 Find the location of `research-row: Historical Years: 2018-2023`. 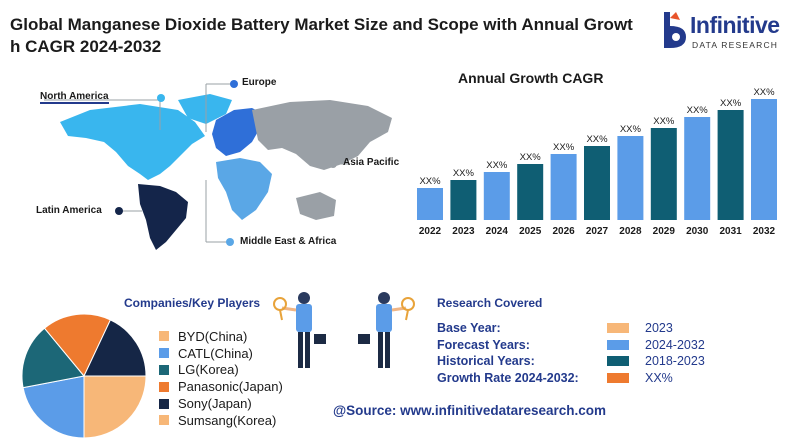

research-row: Historical Years: 2018-2023 is located at coordinates (571, 361).